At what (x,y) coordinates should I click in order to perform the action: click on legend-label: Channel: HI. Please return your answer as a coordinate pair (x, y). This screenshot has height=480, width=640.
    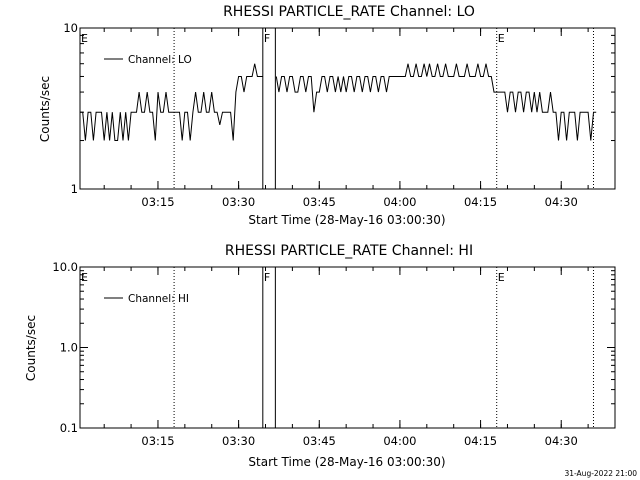
    Looking at the image, I should click on (158, 299).